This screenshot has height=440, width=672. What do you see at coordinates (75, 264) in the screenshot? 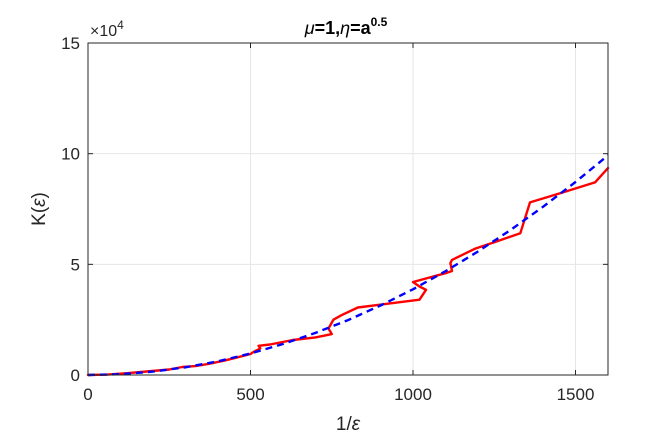
I see `y-tick-label: 5` at bounding box center [75, 264].